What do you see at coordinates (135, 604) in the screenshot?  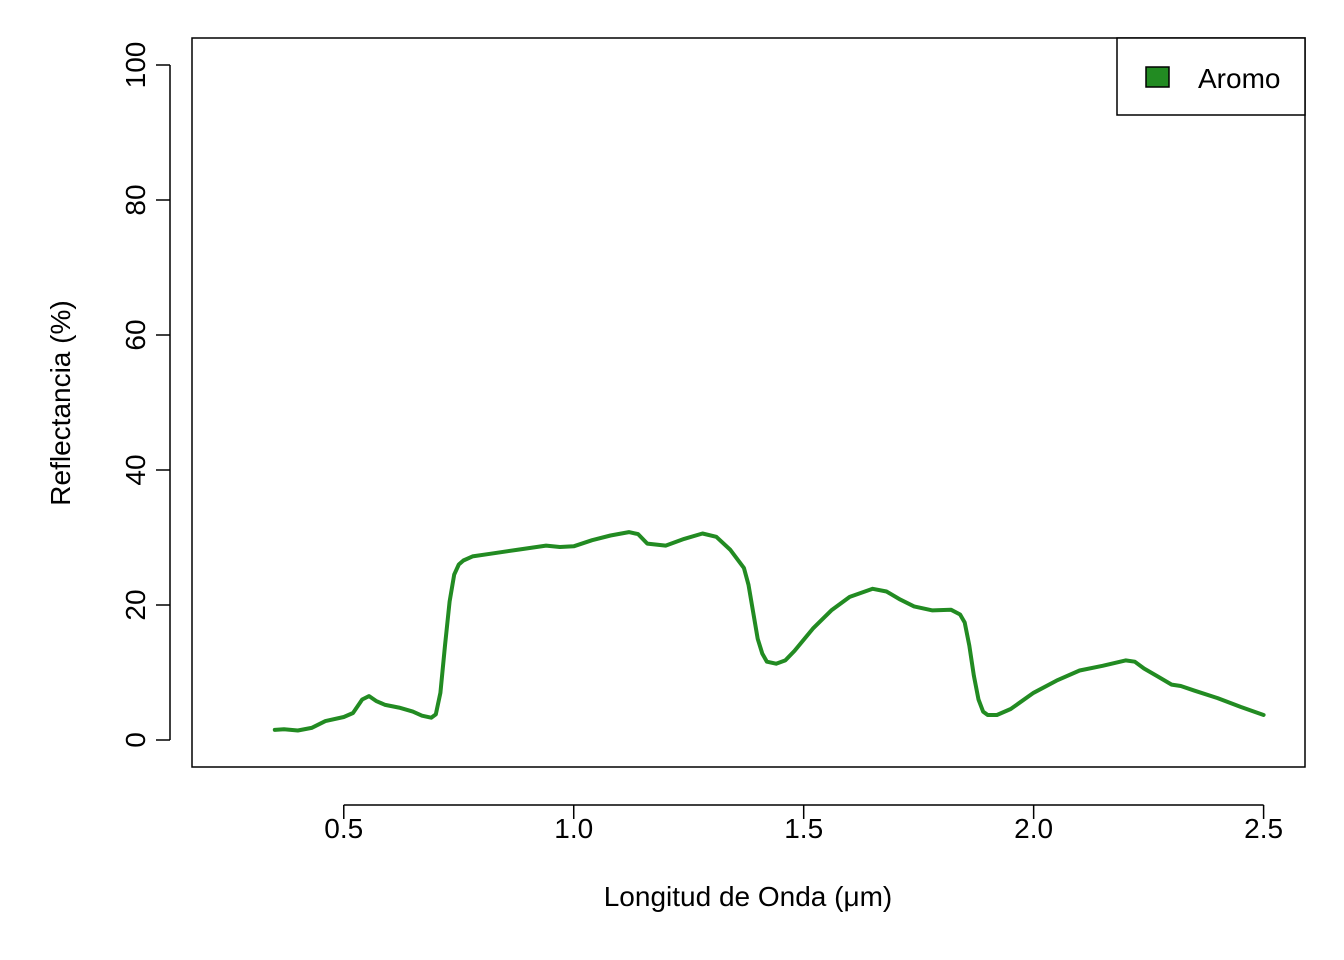 I see `y-tick-label: 20` at bounding box center [135, 604].